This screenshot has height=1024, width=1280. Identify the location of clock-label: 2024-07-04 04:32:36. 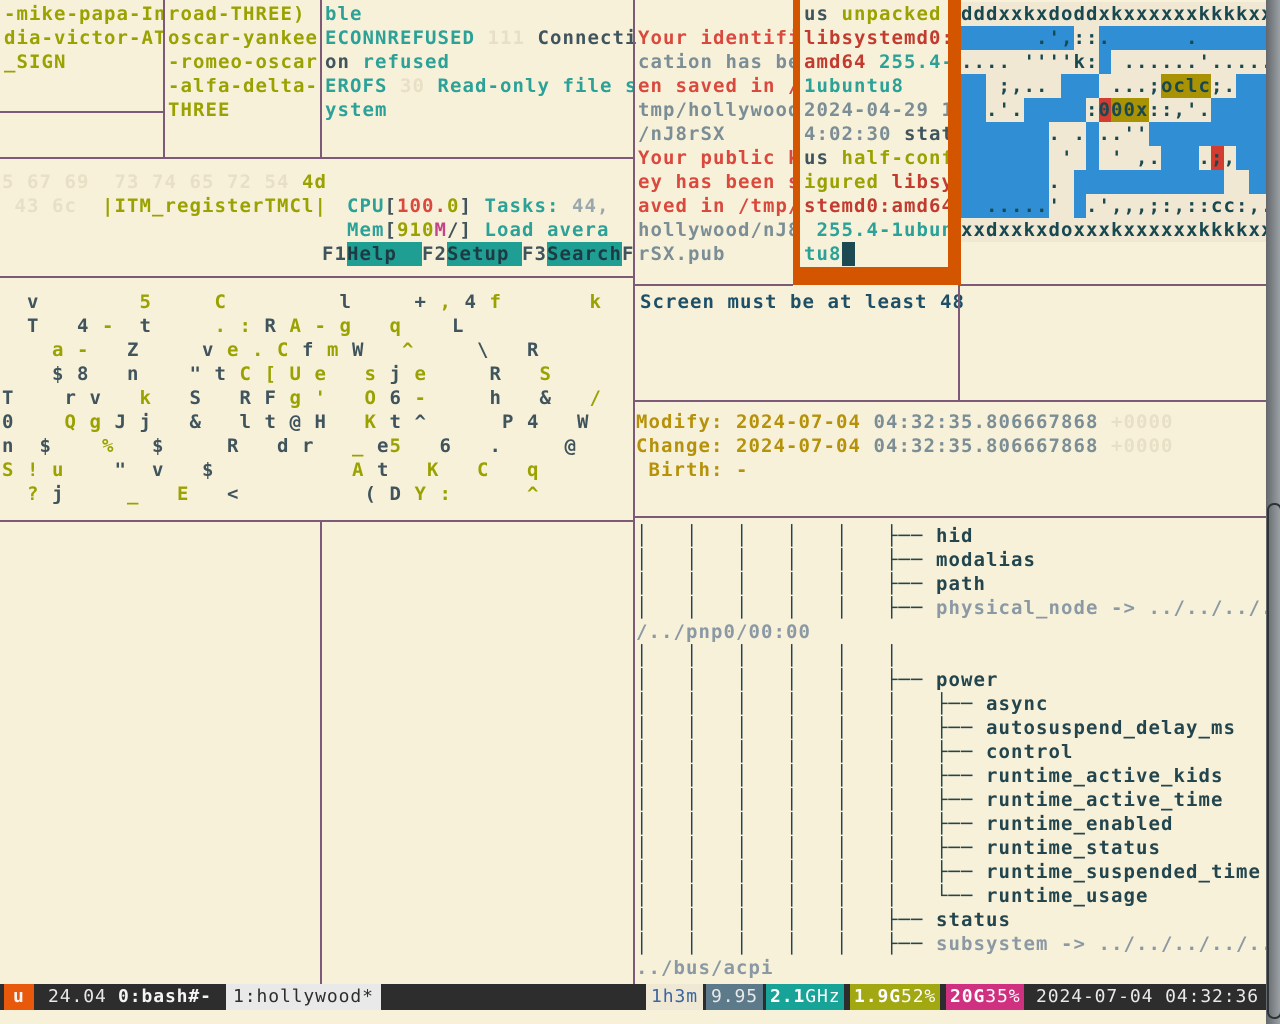
(1148, 996).